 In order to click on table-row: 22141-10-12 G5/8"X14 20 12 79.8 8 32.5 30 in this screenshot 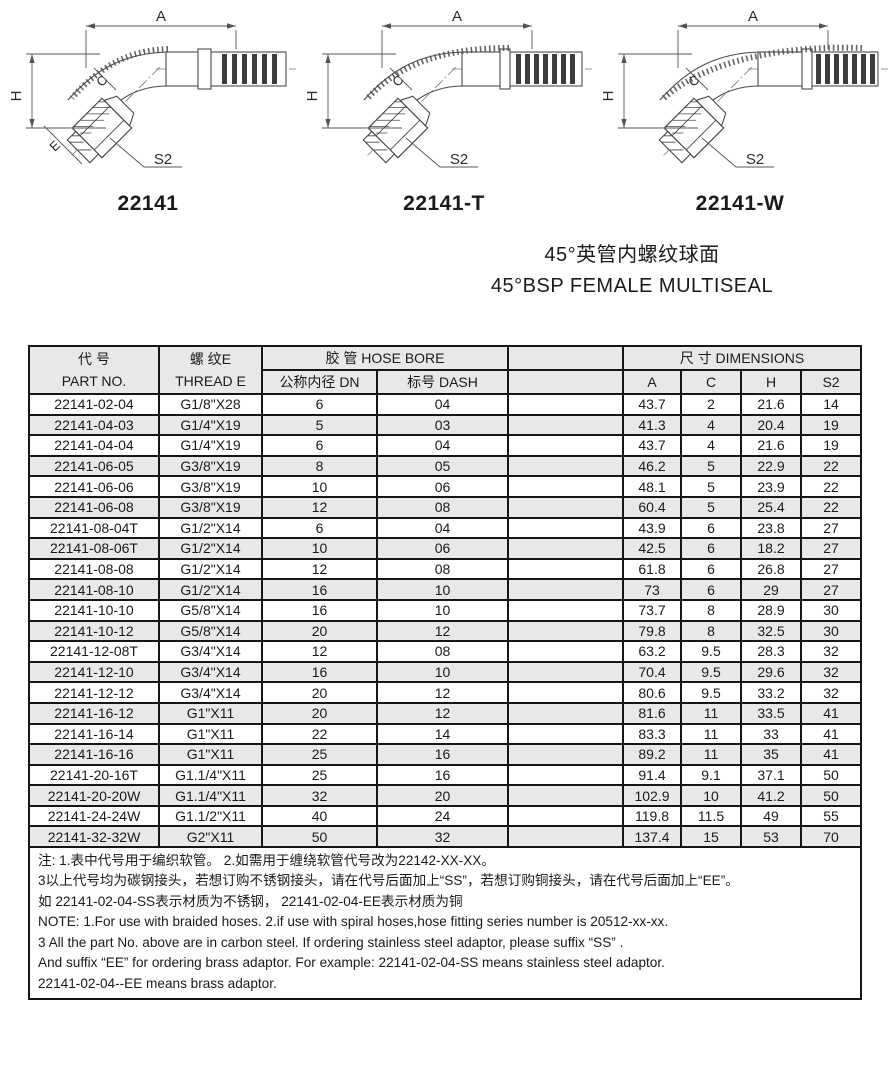, I will do `click(445, 631)`.